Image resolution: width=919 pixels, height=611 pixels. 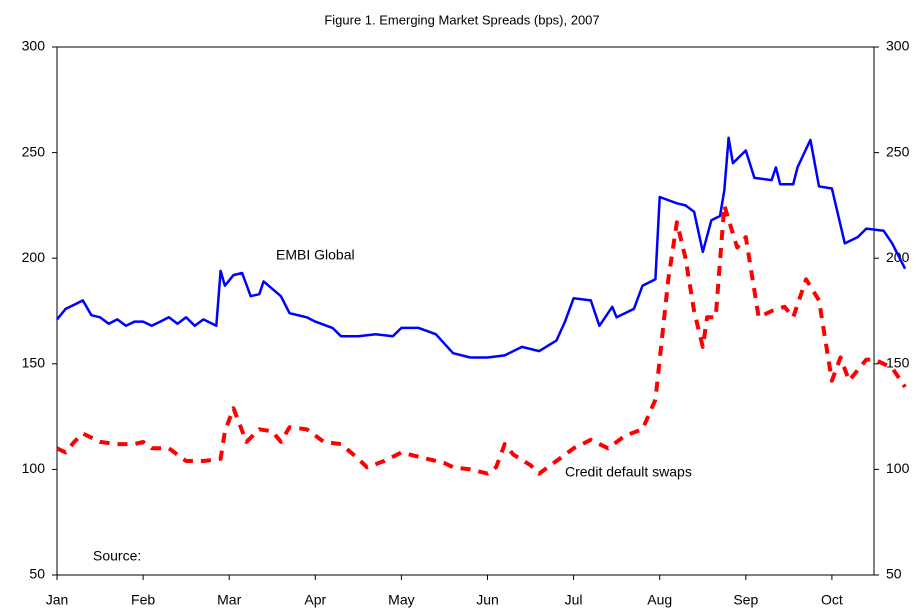 What do you see at coordinates (659, 600) in the screenshot?
I see `x-tick-label: Aug` at bounding box center [659, 600].